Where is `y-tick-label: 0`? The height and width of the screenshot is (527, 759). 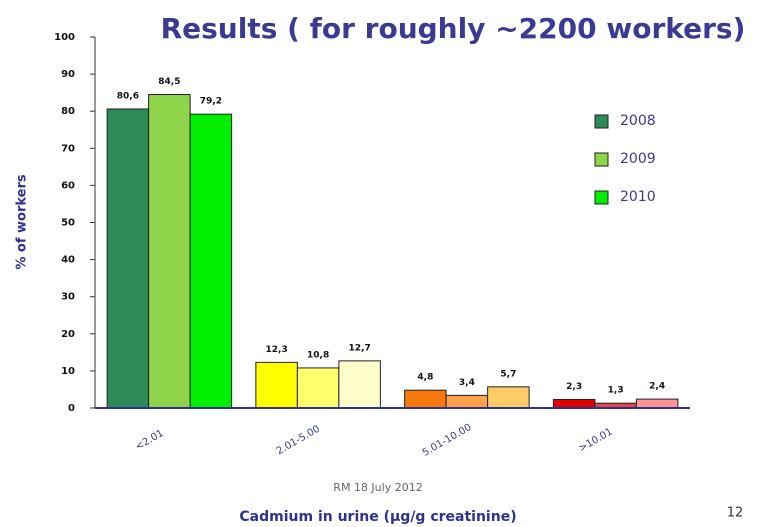
y-tick-label: 0 is located at coordinates (71, 408).